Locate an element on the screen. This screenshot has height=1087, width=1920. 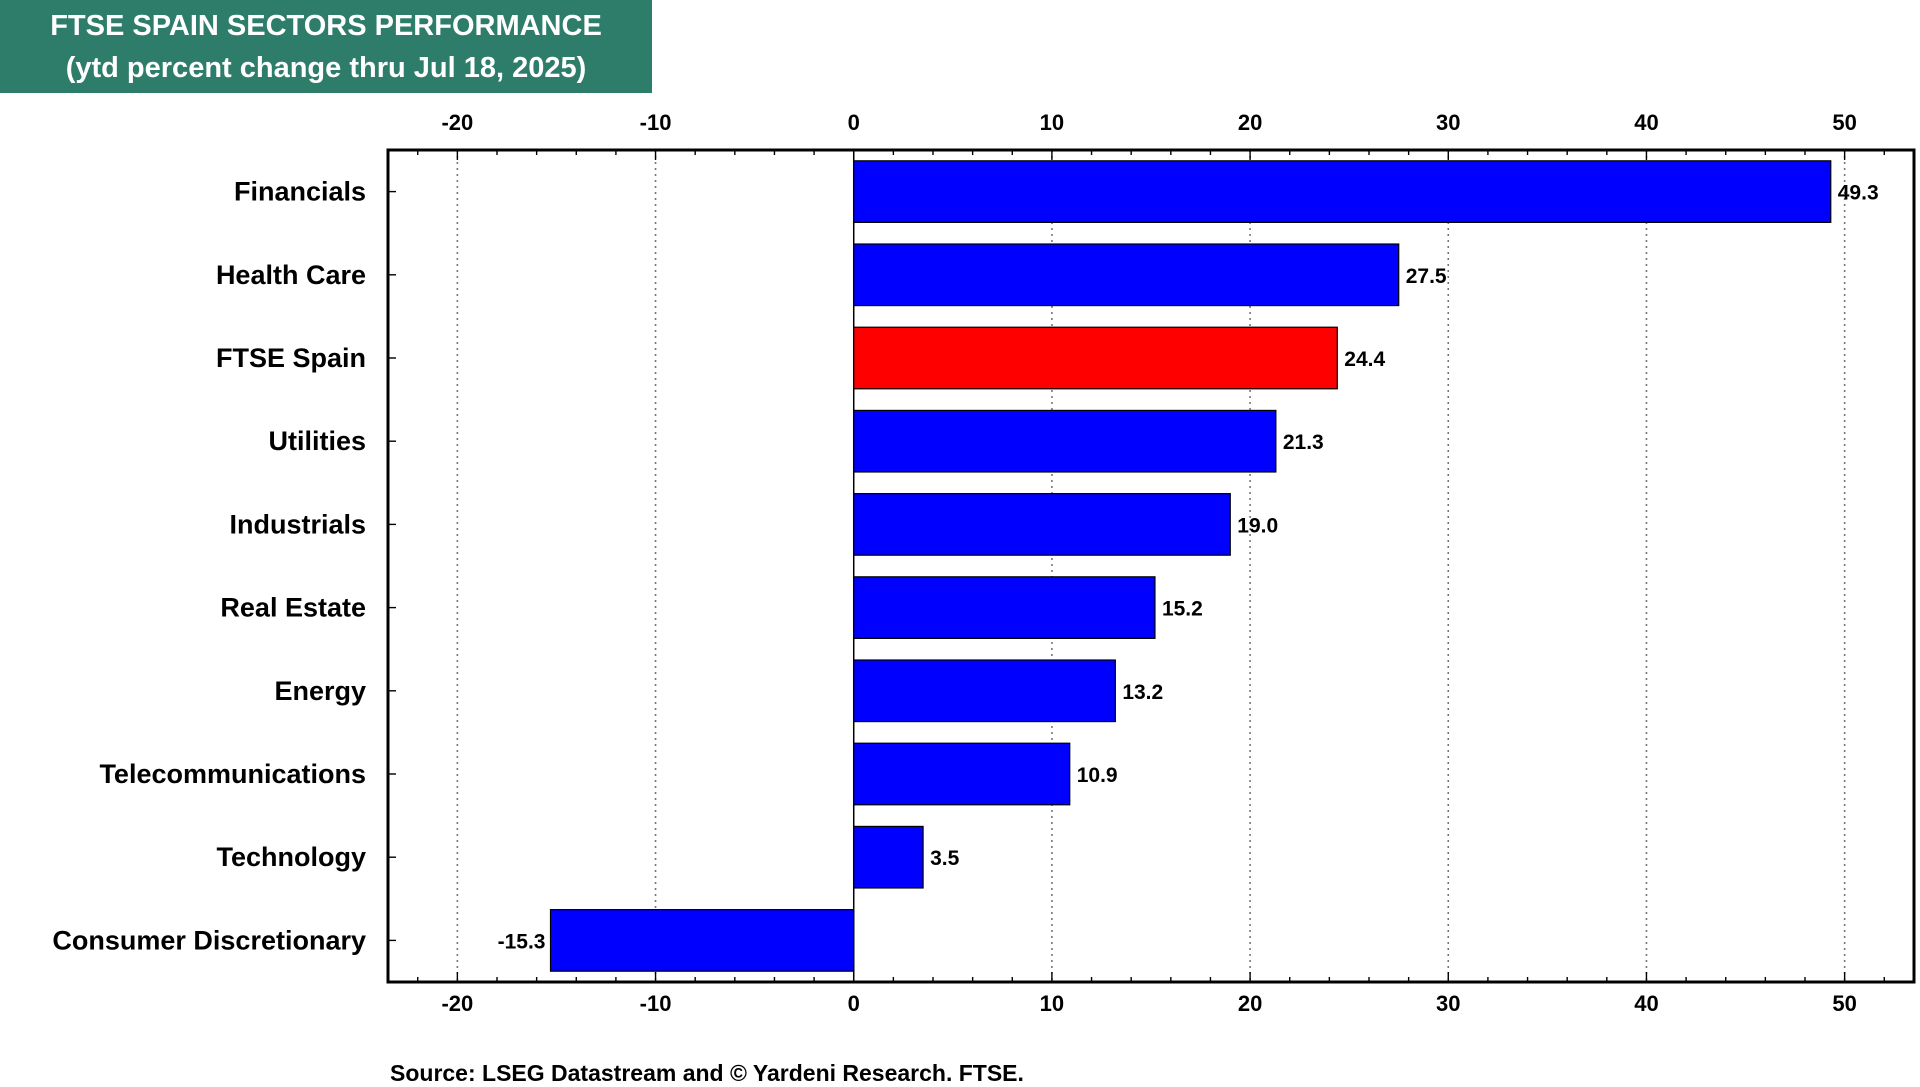
value-label: 24.4 is located at coordinates (1364, 359).